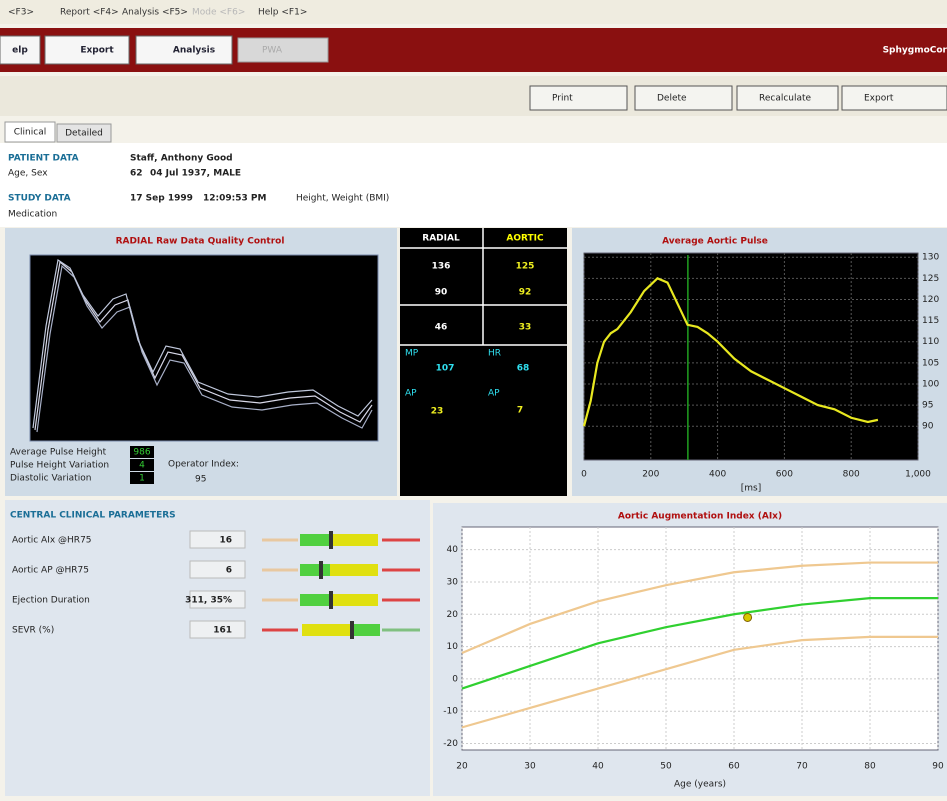 This screenshot has width=947, height=801. What do you see at coordinates (530, 767) in the screenshot?
I see `x-tick-label: 30` at bounding box center [530, 767].